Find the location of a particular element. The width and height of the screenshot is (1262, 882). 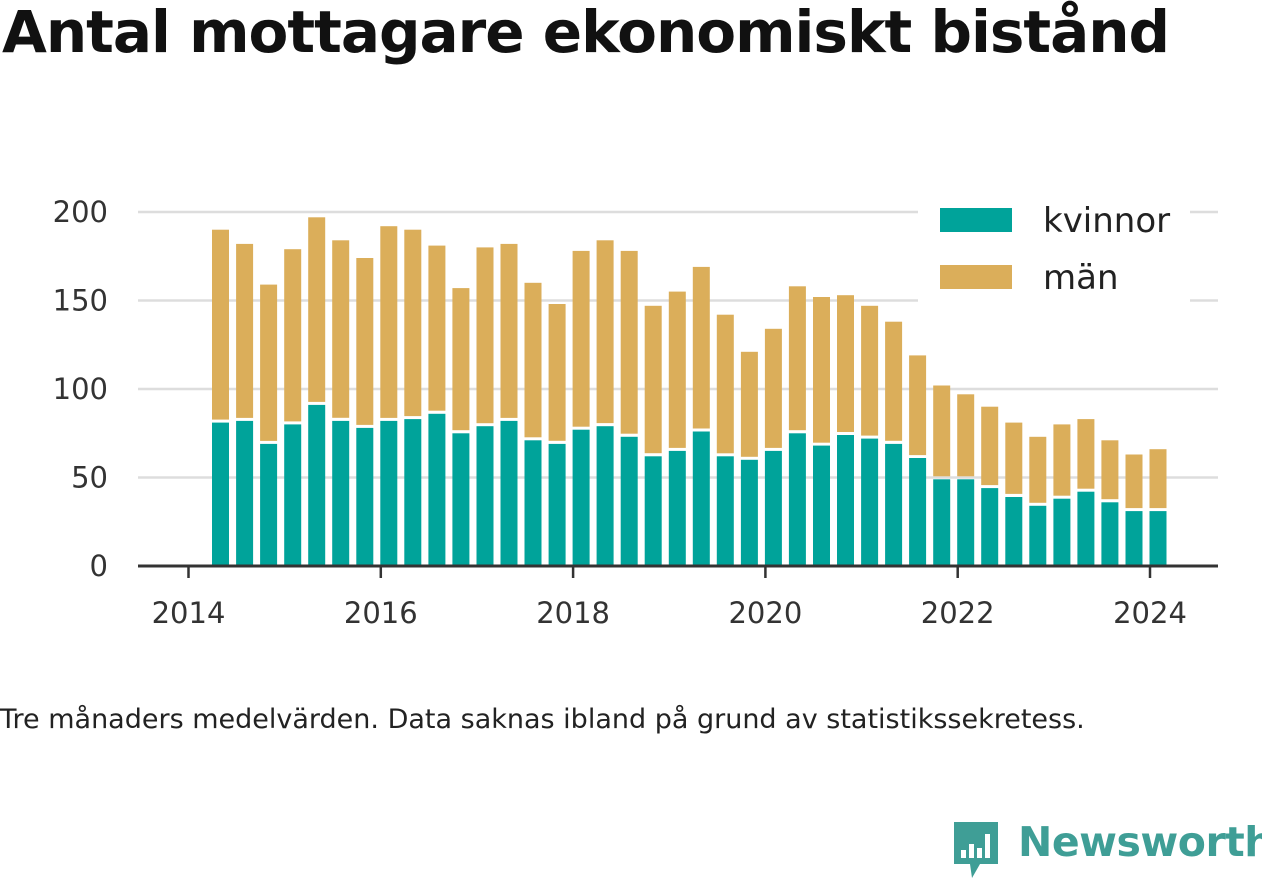

legend-swatch-kvinnor is located at coordinates (976, 220).